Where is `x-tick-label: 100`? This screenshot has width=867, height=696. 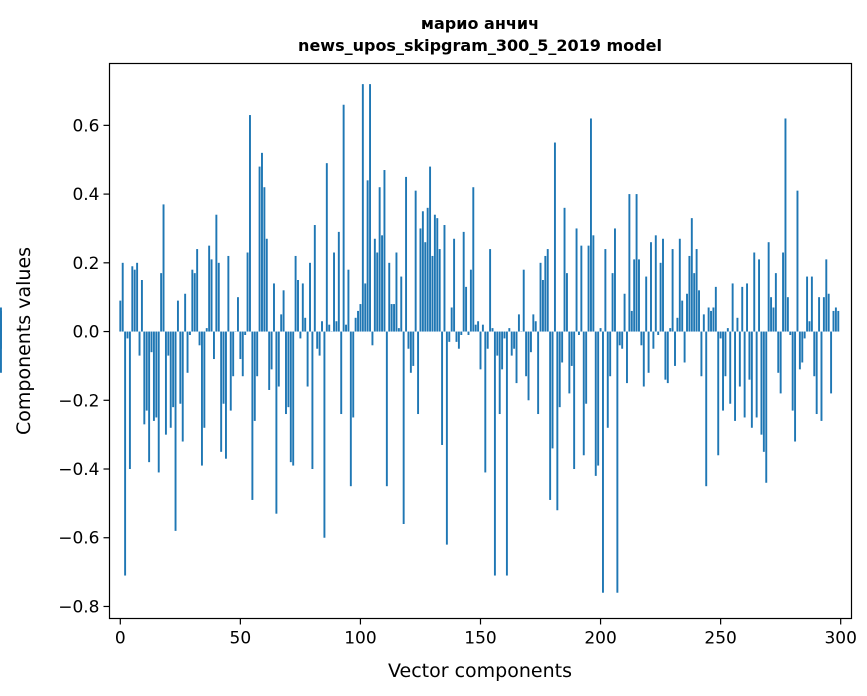
x-tick-label: 100 is located at coordinates (360, 639).